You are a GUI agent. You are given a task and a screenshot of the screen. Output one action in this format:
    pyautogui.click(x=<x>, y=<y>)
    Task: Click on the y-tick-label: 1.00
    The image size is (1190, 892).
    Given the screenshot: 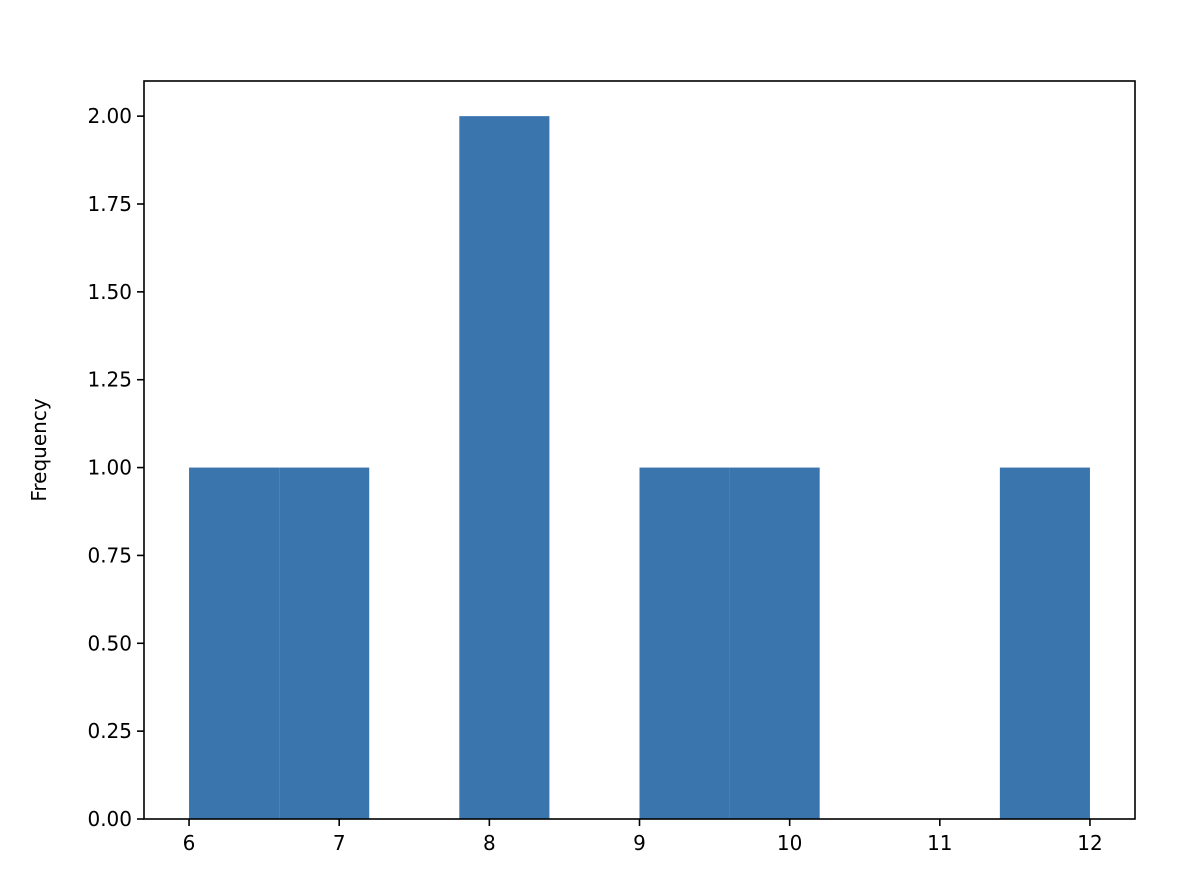 What is the action you would take?
    pyautogui.click(x=109, y=468)
    